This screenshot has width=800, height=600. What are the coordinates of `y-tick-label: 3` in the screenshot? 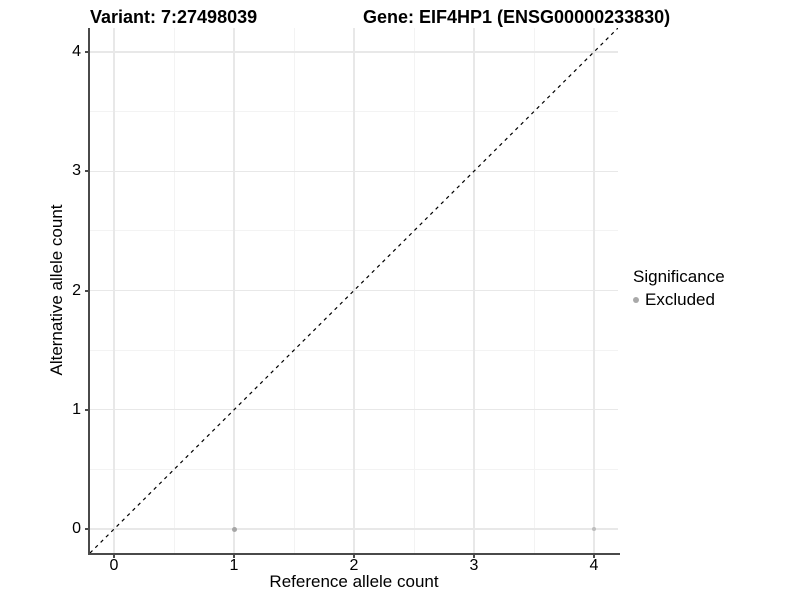 It's located at (76, 171).